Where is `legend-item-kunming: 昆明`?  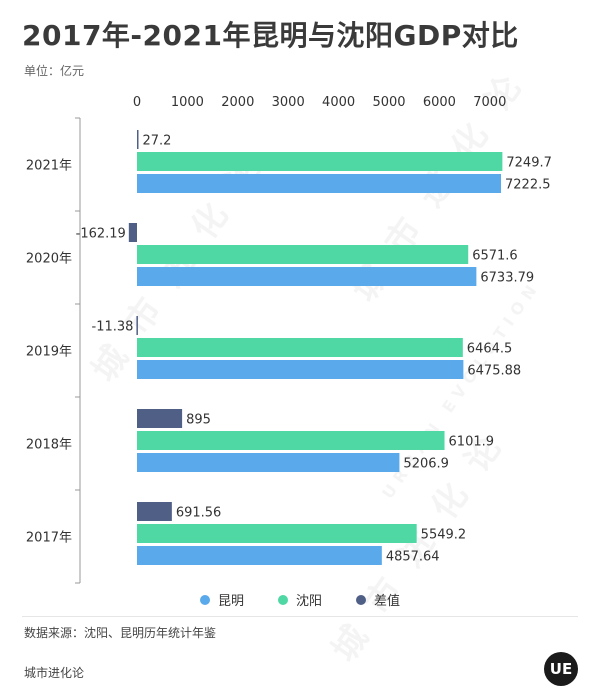
legend-item-kunming: 昆明 is located at coordinates (221, 599).